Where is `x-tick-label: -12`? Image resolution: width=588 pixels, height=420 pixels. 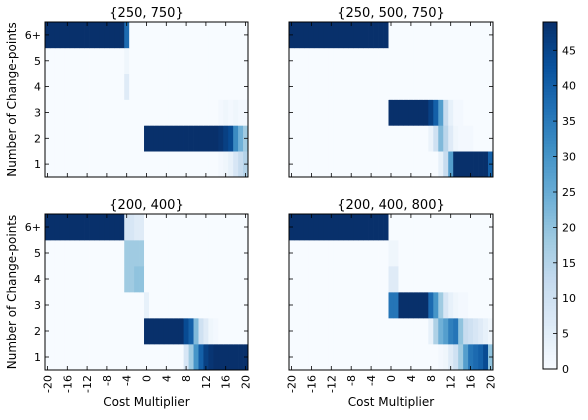 x-tick-label: -12 is located at coordinates (331, 384).